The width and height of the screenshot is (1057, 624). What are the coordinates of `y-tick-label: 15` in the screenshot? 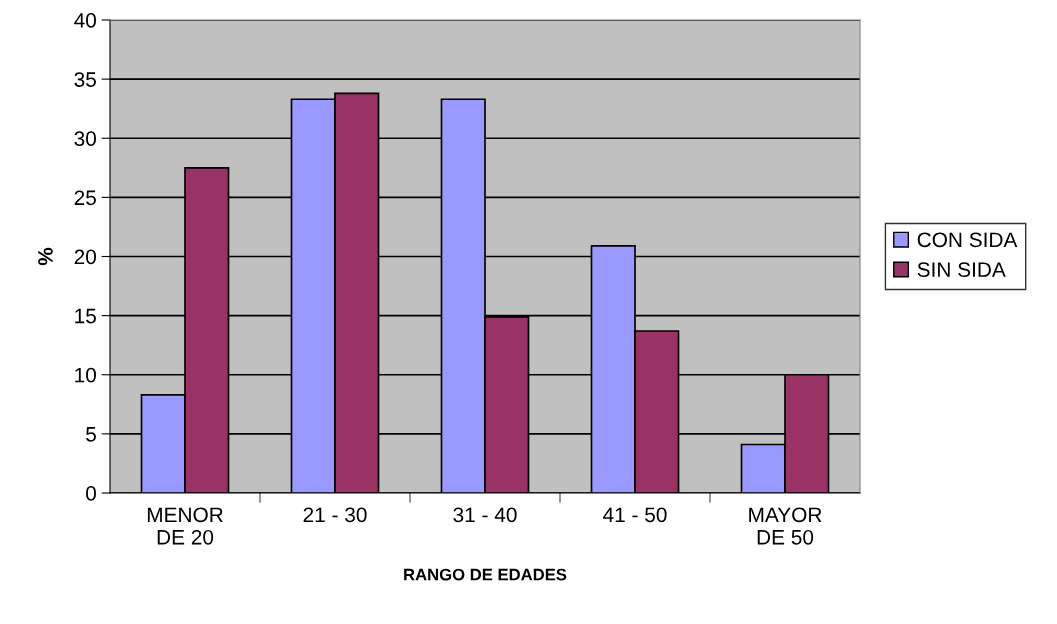 It's located at (85, 316).